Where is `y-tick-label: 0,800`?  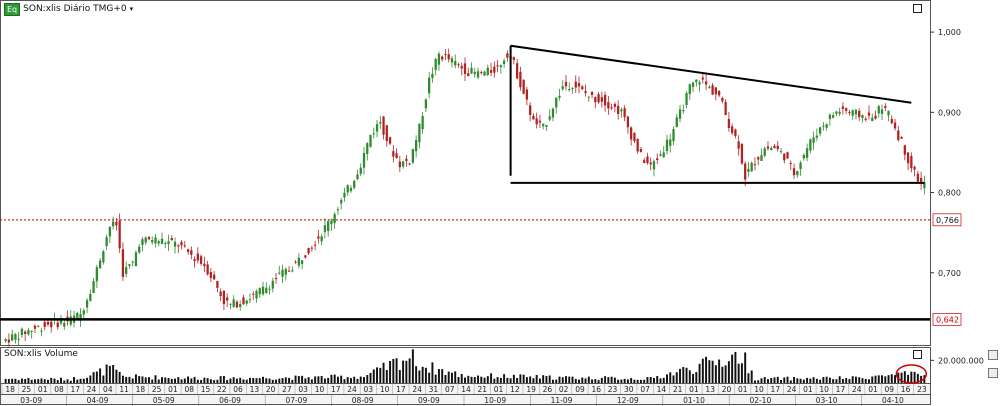
y-tick-label: 0,800 is located at coordinates (949, 193).